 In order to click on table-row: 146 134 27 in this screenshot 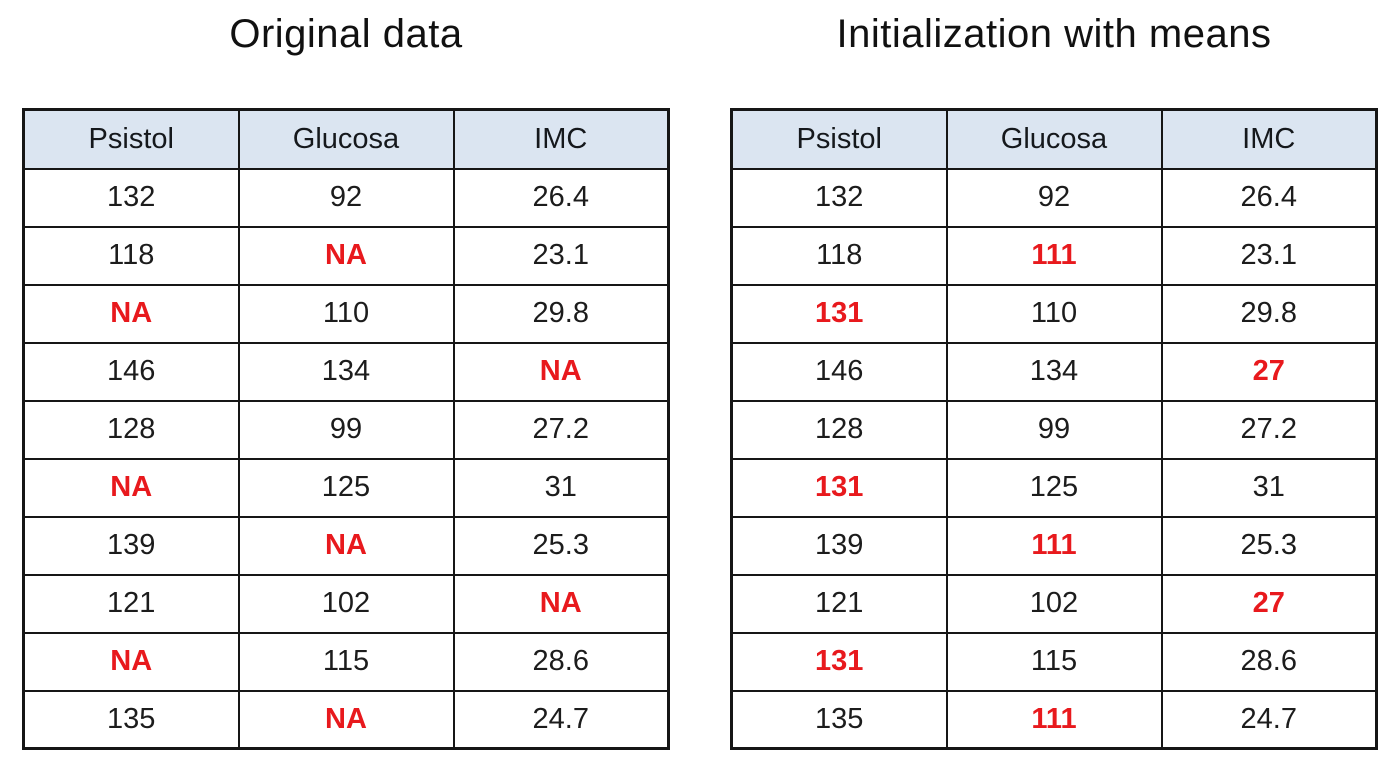, I will do `click(1054, 371)`.